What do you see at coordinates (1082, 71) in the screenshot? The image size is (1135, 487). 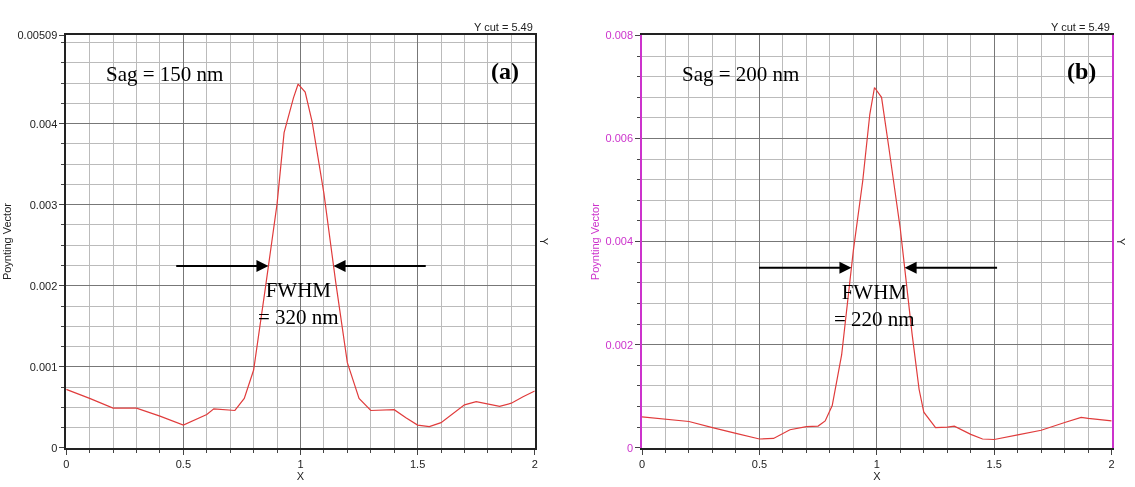 I see `text: (b)` at bounding box center [1082, 71].